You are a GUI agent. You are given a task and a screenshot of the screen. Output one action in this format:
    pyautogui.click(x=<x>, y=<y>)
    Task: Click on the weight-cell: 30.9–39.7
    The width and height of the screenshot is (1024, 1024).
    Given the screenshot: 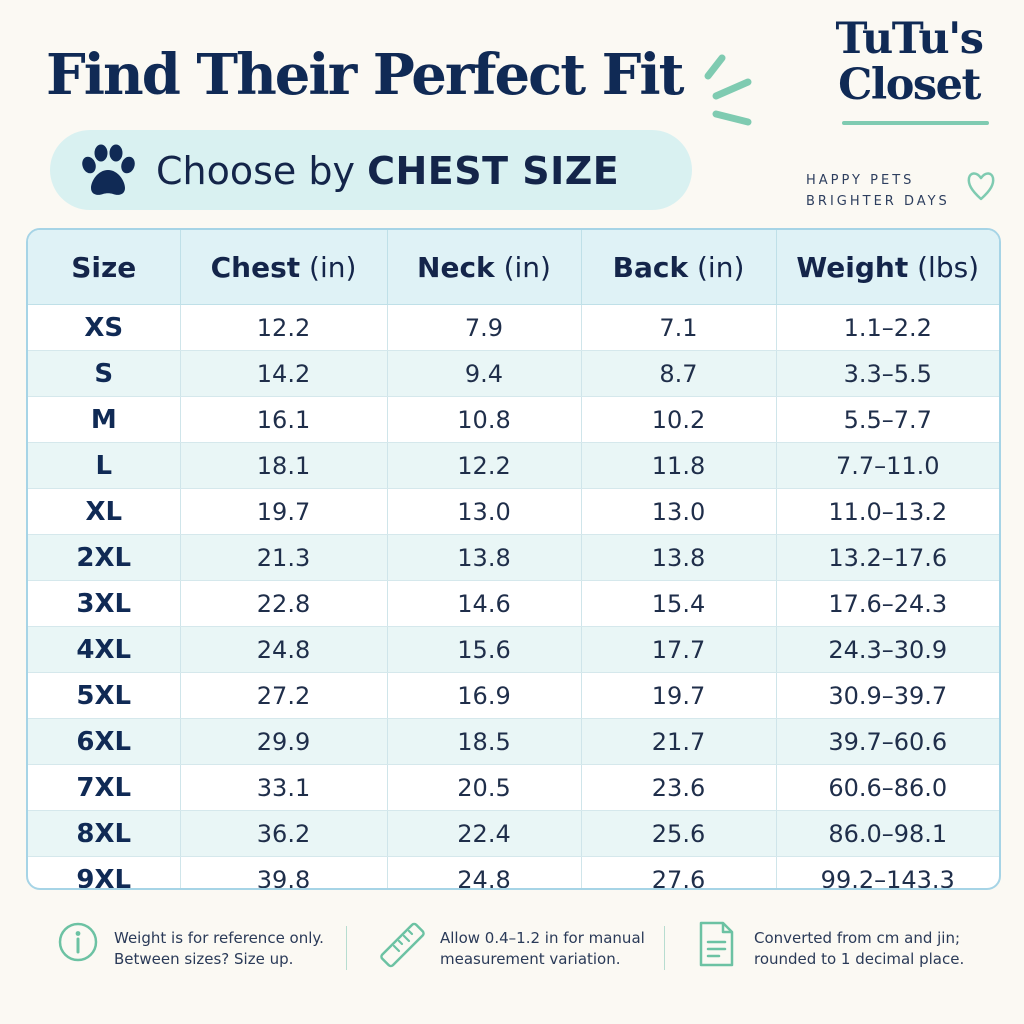 What is the action you would take?
    pyautogui.click(x=887, y=695)
    